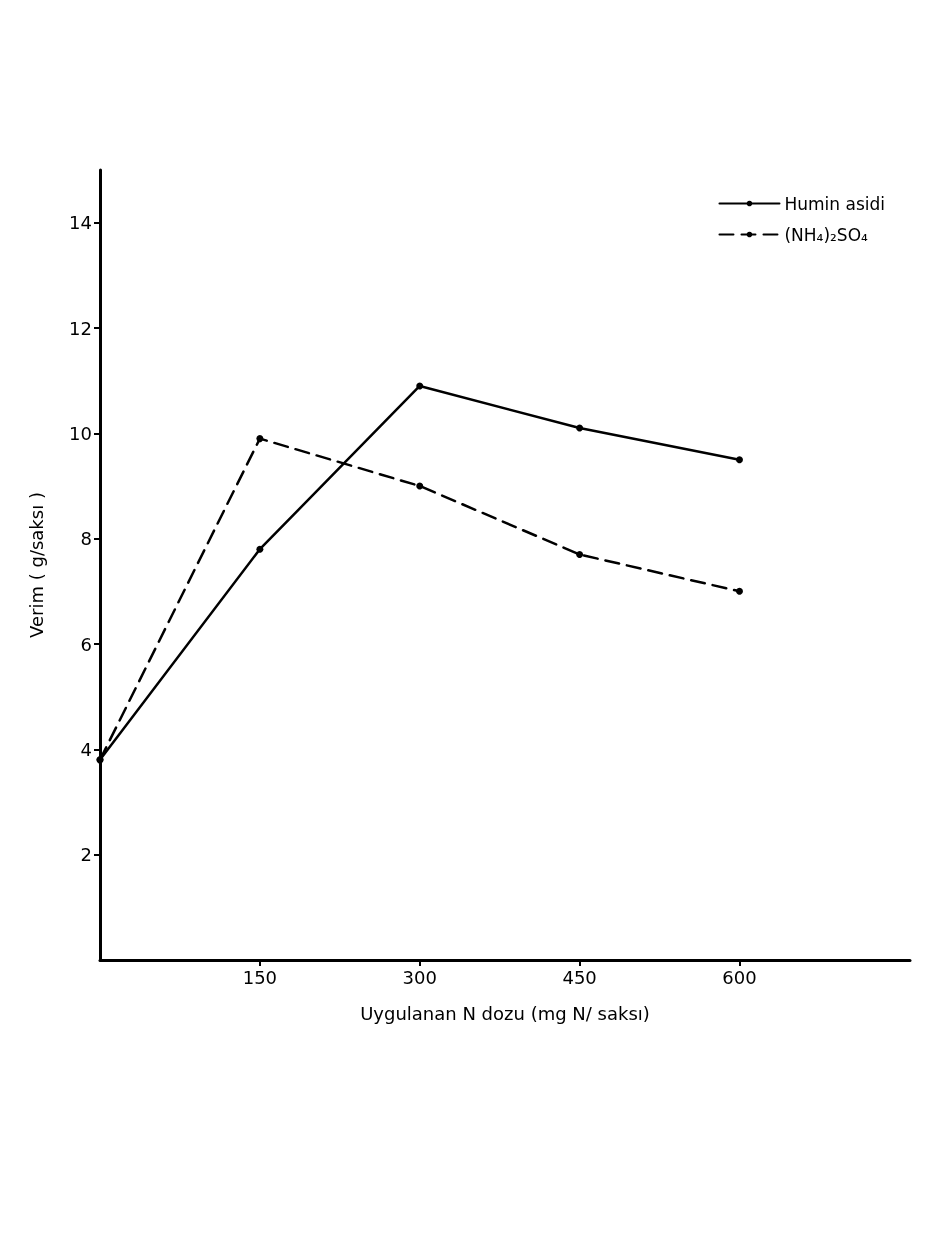  Describe the element at coordinates (826, 234) in the screenshot. I see `legend-label: (NH₄)₂SO₄` at that location.